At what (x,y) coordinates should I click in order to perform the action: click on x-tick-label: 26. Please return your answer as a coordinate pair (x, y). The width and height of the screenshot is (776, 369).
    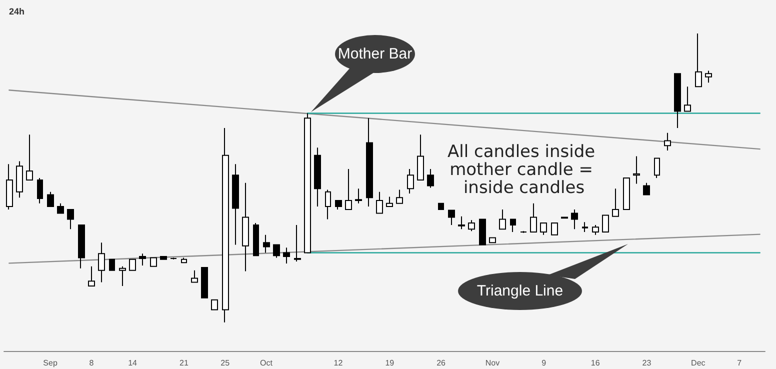
    Looking at the image, I should click on (441, 363).